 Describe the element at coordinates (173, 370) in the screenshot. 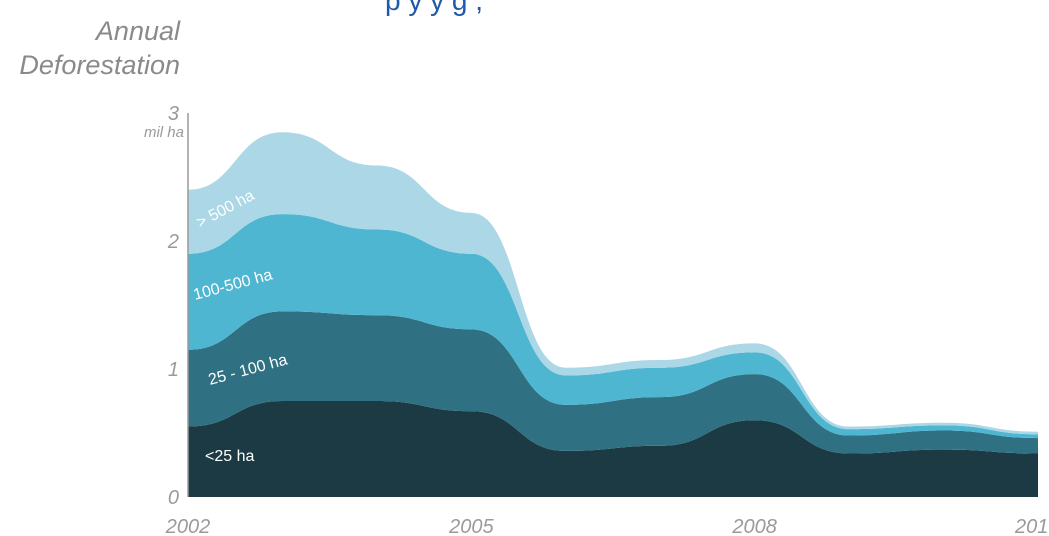

I see `y-tick-label: 1` at that location.